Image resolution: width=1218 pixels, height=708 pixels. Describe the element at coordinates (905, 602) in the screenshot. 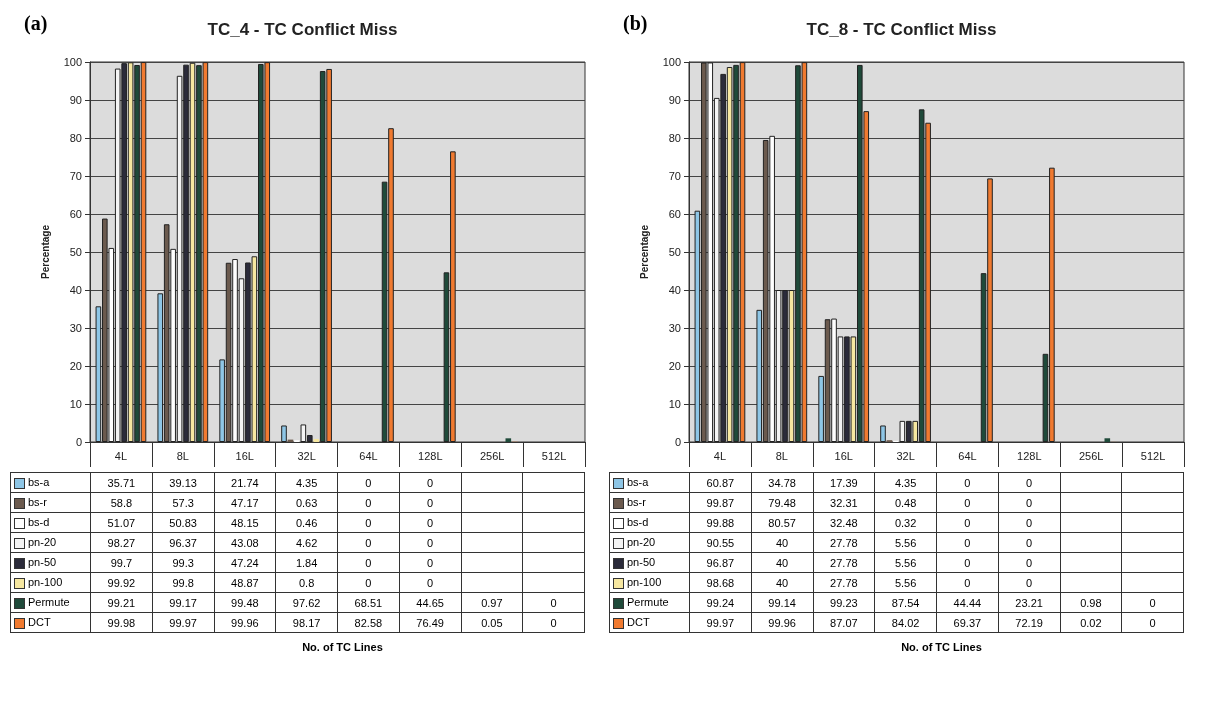

I see `data-label: 87.54` at that location.